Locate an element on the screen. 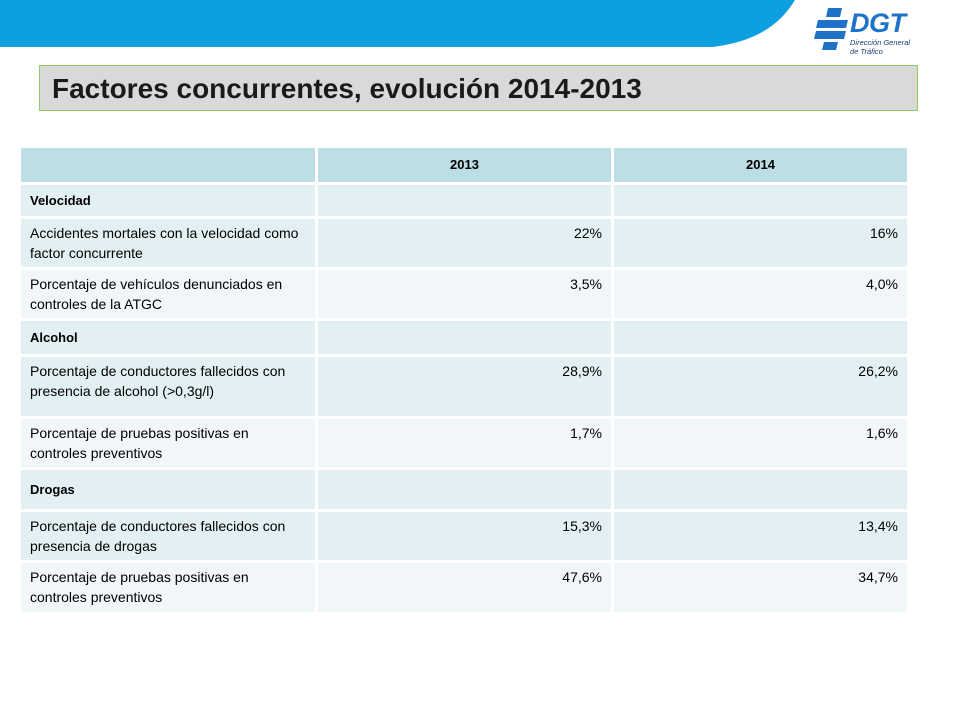 The height and width of the screenshot is (720, 960). row-label: Drogas is located at coordinates (168, 489).